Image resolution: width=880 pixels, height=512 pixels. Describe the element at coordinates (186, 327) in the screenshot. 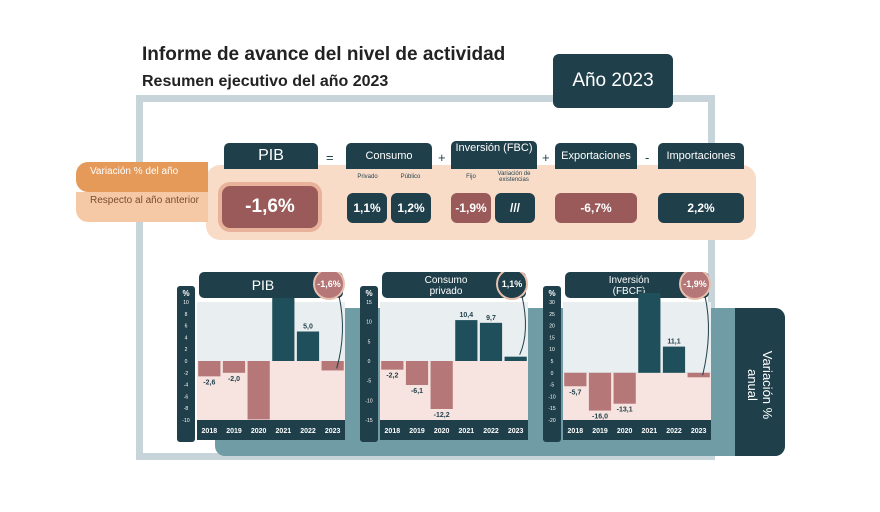

I see `y-tick-label: 6` at that location.